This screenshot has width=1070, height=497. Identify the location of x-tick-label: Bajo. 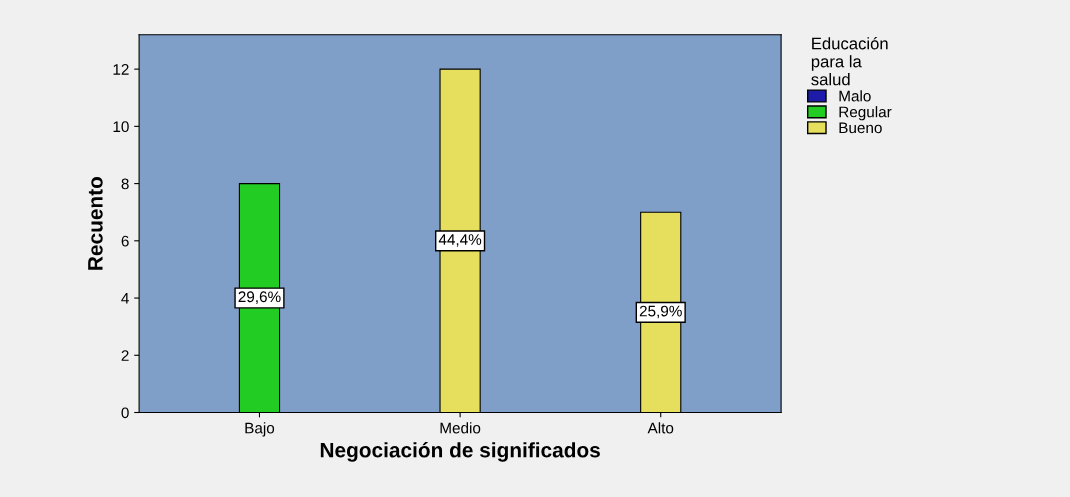
(260, 429).